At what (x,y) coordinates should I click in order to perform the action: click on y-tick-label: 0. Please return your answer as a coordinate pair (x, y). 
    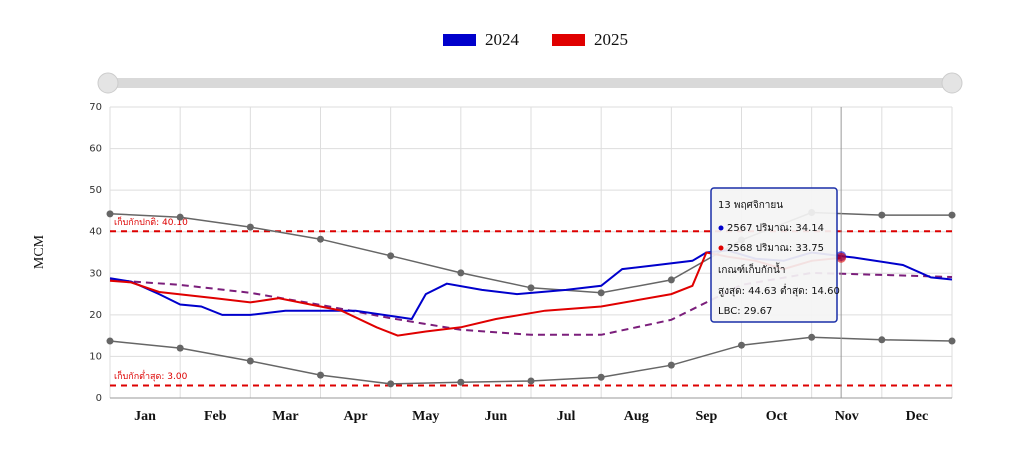
    Looking at the image, I should click on (99, 398).